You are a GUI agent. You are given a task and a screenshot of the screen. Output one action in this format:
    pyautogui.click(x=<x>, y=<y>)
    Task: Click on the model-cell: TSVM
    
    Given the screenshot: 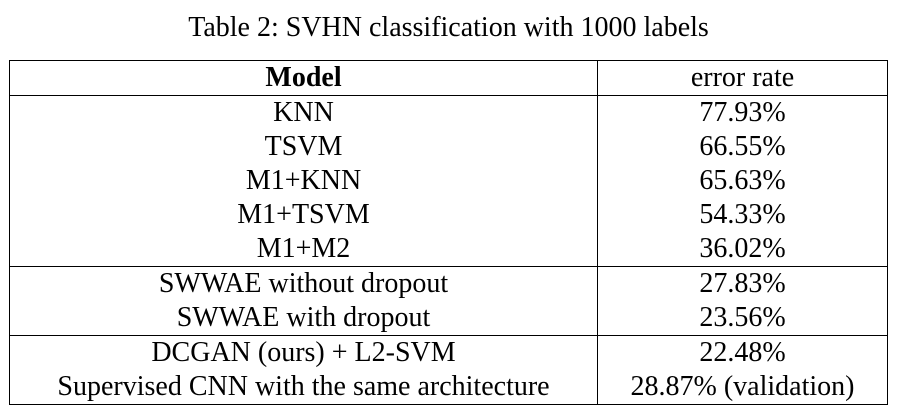 What is the action you would take?
    pyautogui.click(x=303, y=147)
    